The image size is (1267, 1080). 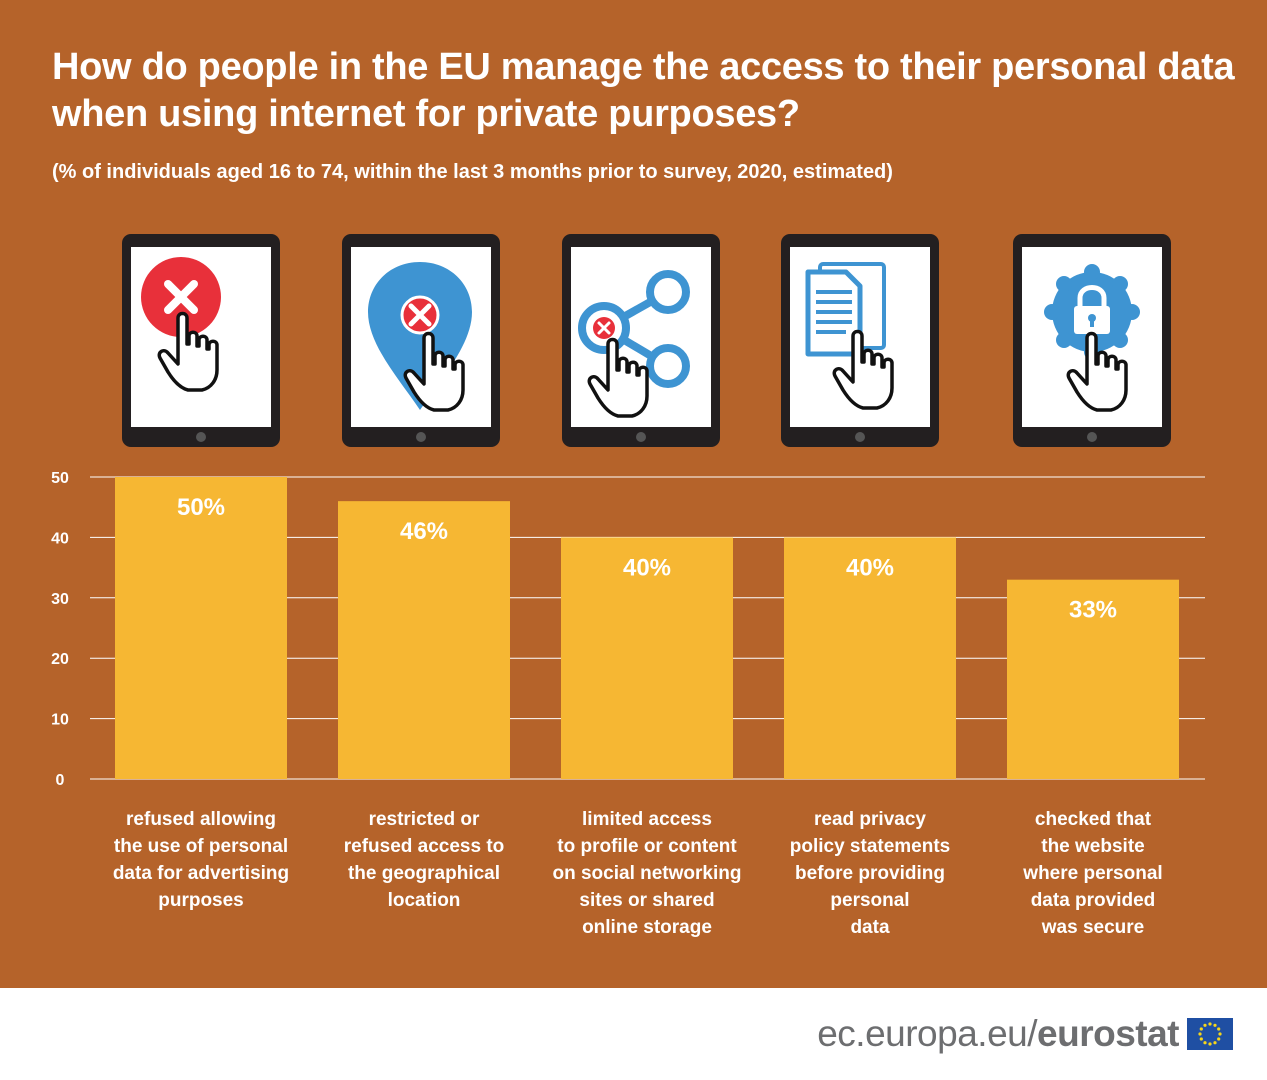 I want to click on document-icon, so click(x=849, y=336).